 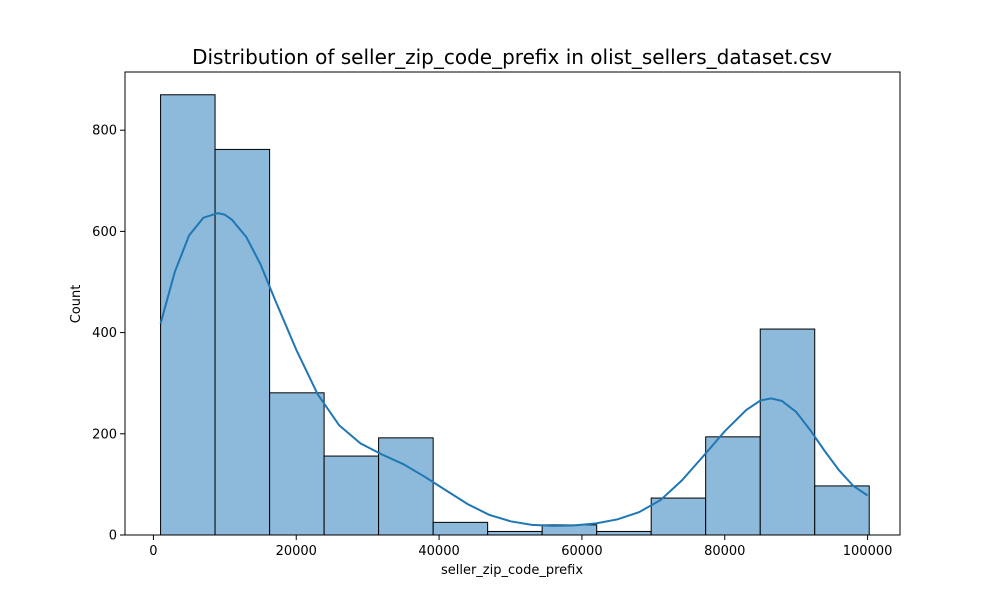 I want to click on y-tick-label: 0, so click(x=113, y=536).